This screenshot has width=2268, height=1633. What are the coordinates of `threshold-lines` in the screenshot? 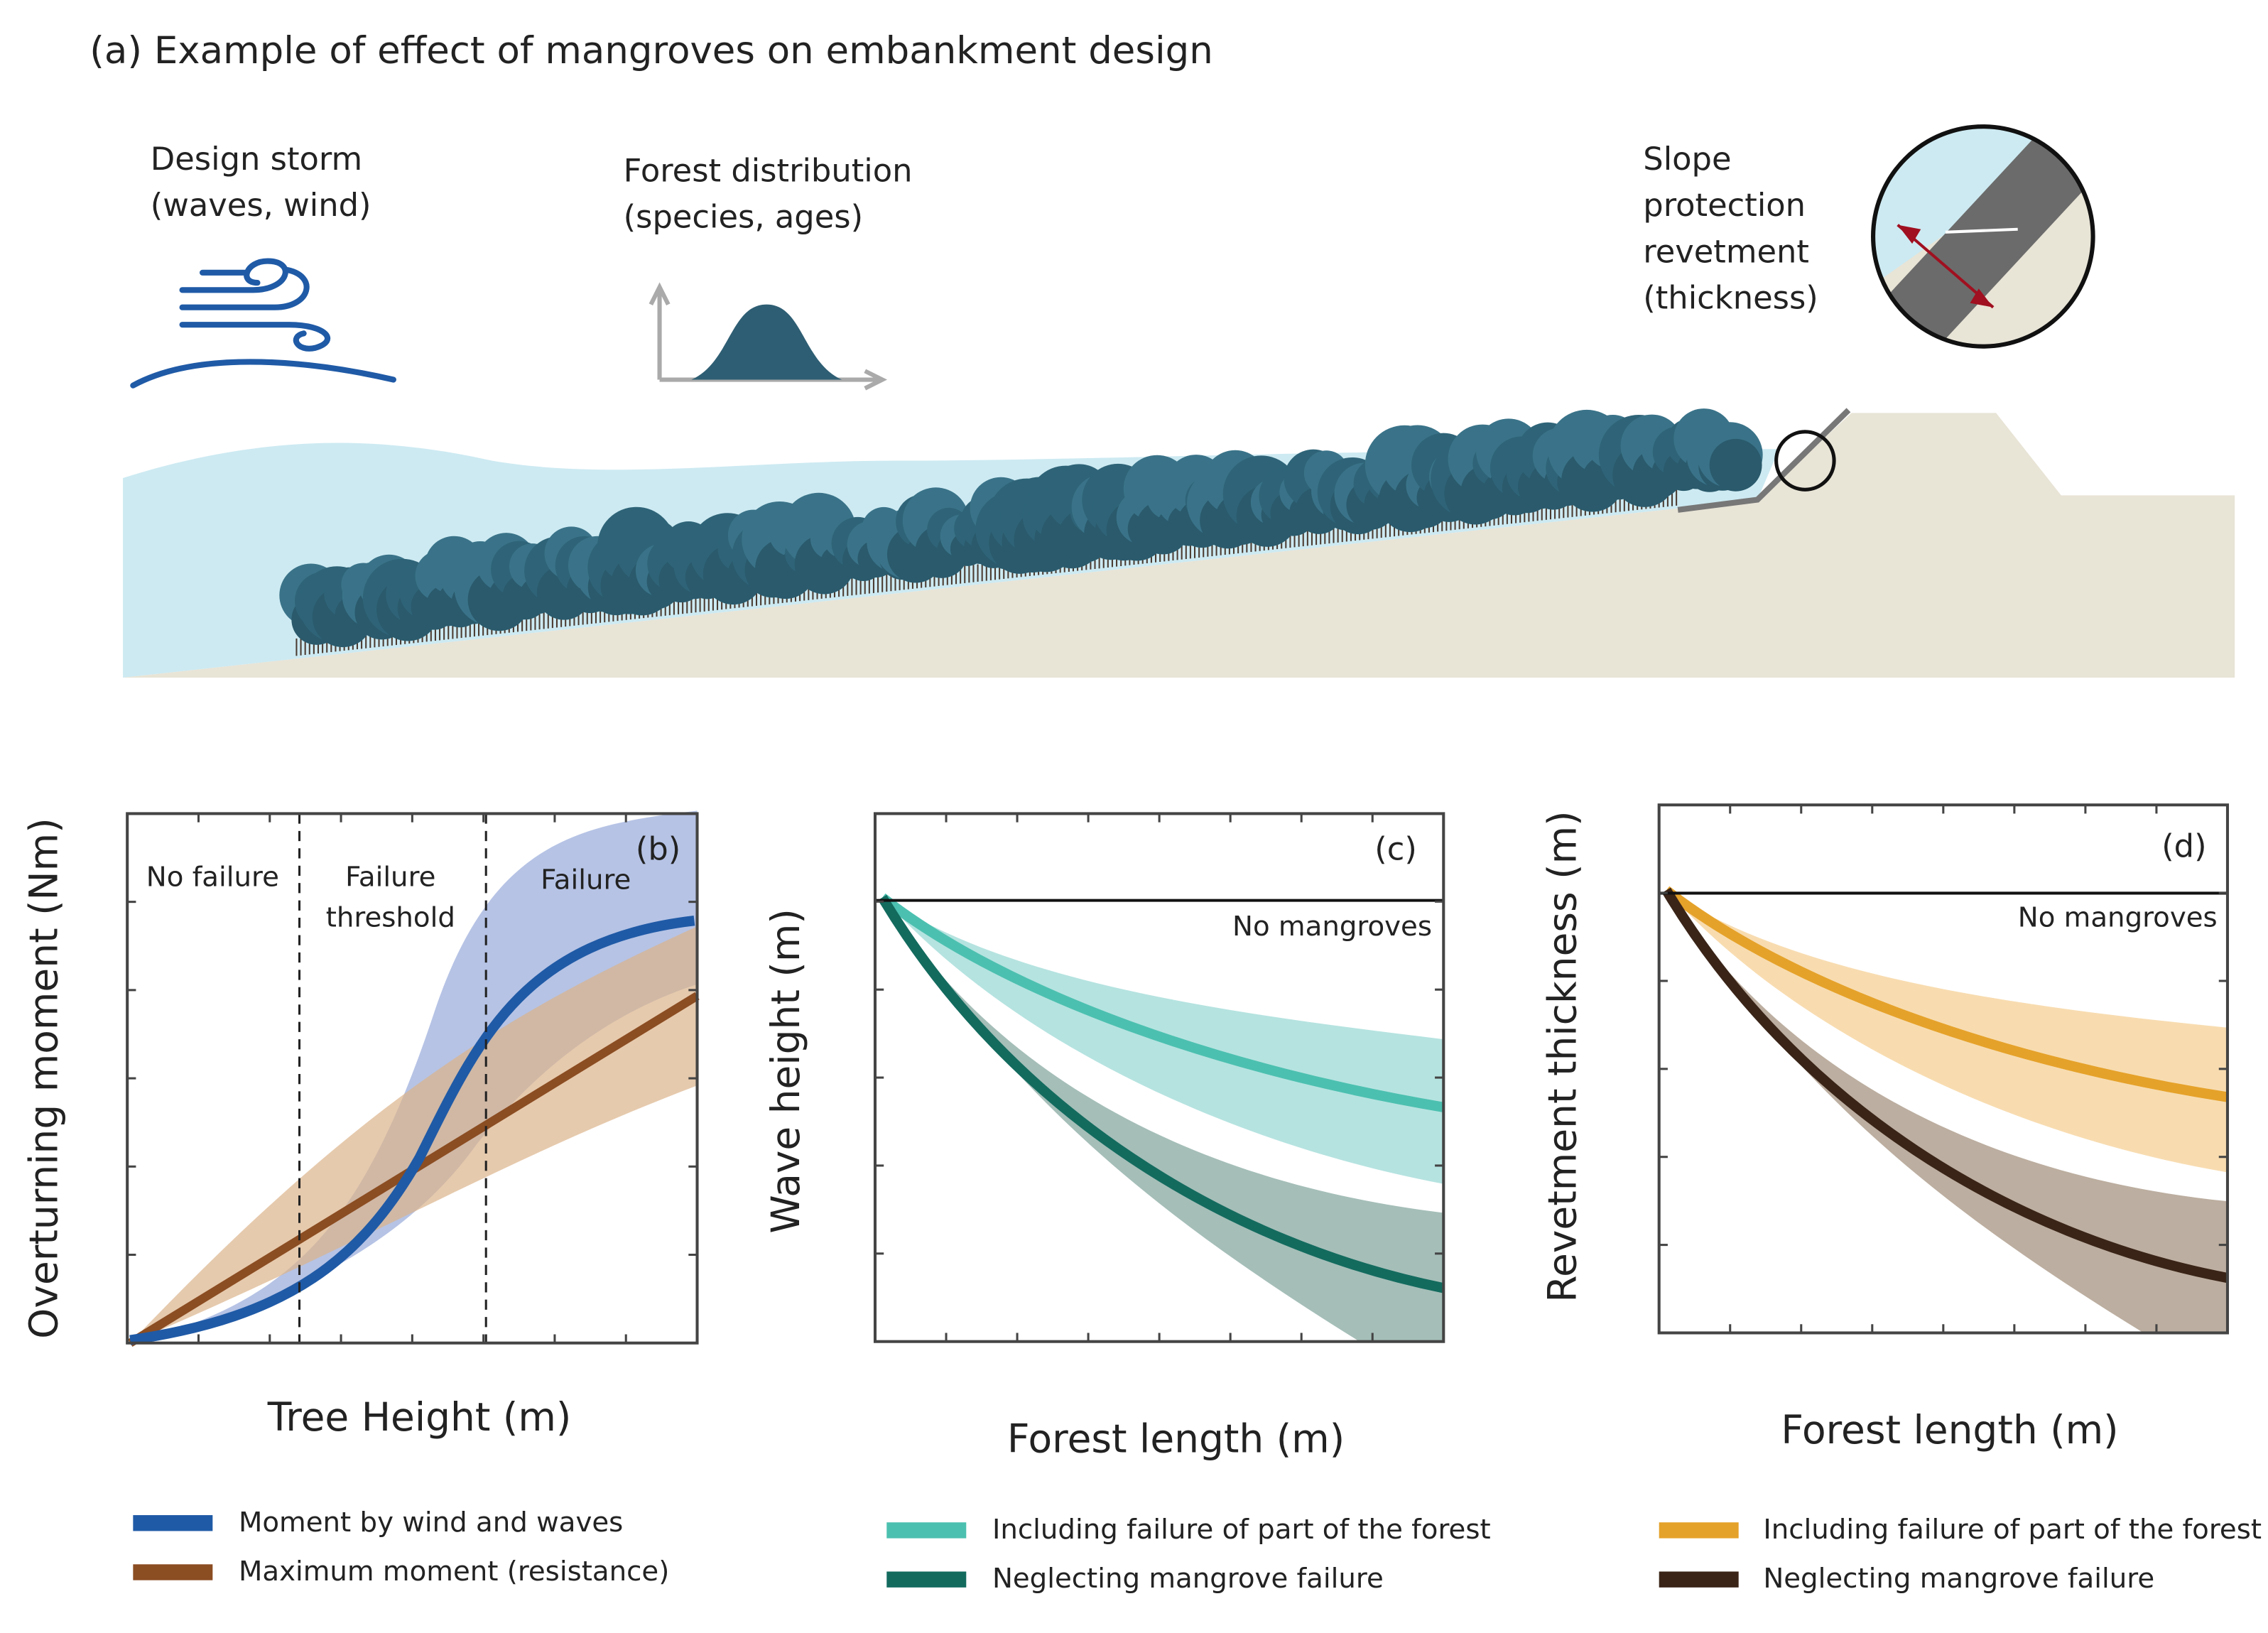 It's located at (392, 1078).